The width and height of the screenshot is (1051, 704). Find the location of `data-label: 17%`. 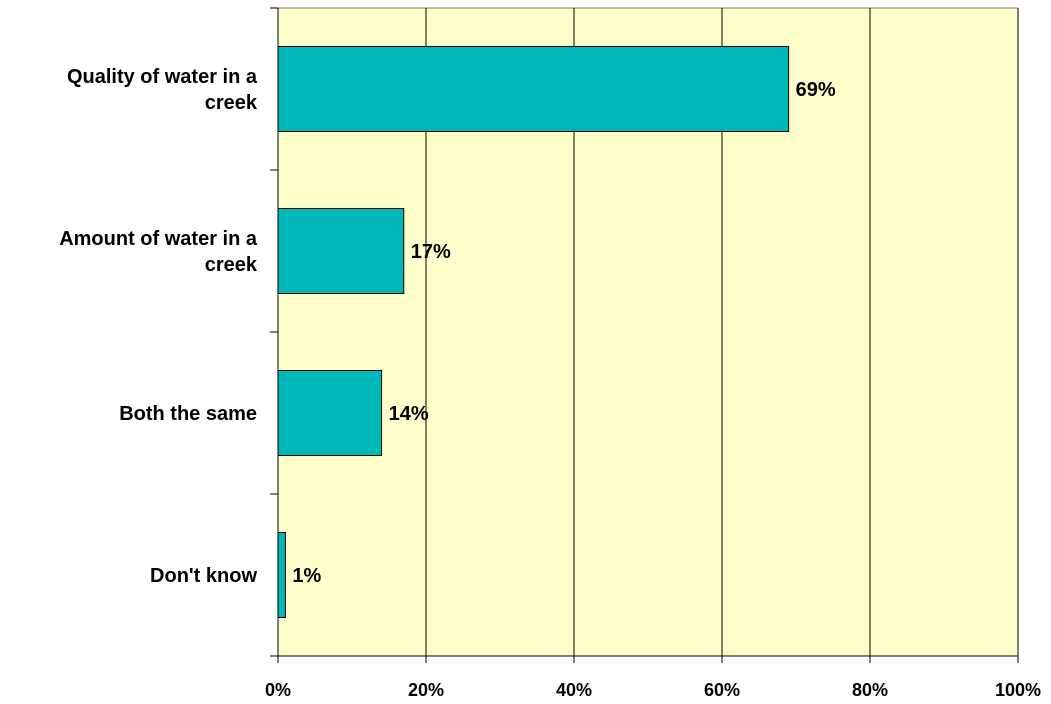

data-label: 17% is located at coordinates (431, 252).